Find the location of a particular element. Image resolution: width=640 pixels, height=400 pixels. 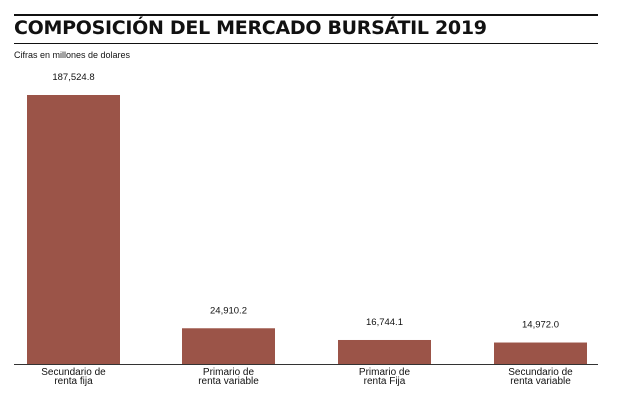

value-label-1: 24,910.2 is located at coordinates (228, 310).